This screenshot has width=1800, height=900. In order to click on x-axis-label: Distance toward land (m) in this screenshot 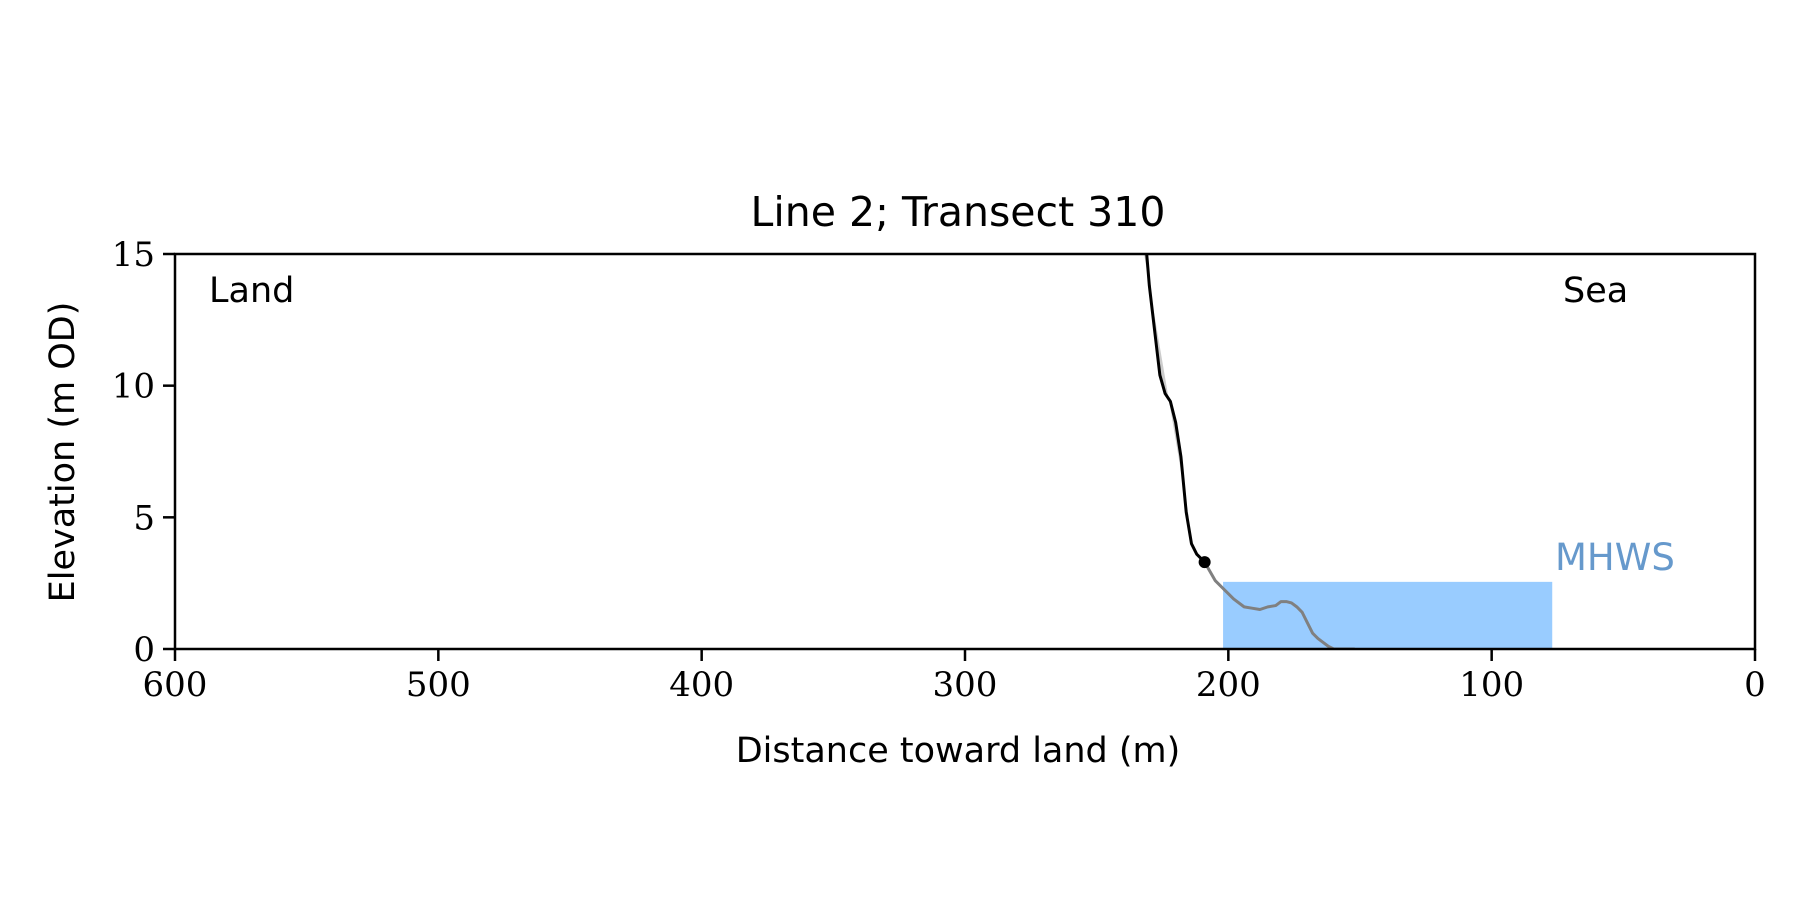, I will do `click(958, 751)`.